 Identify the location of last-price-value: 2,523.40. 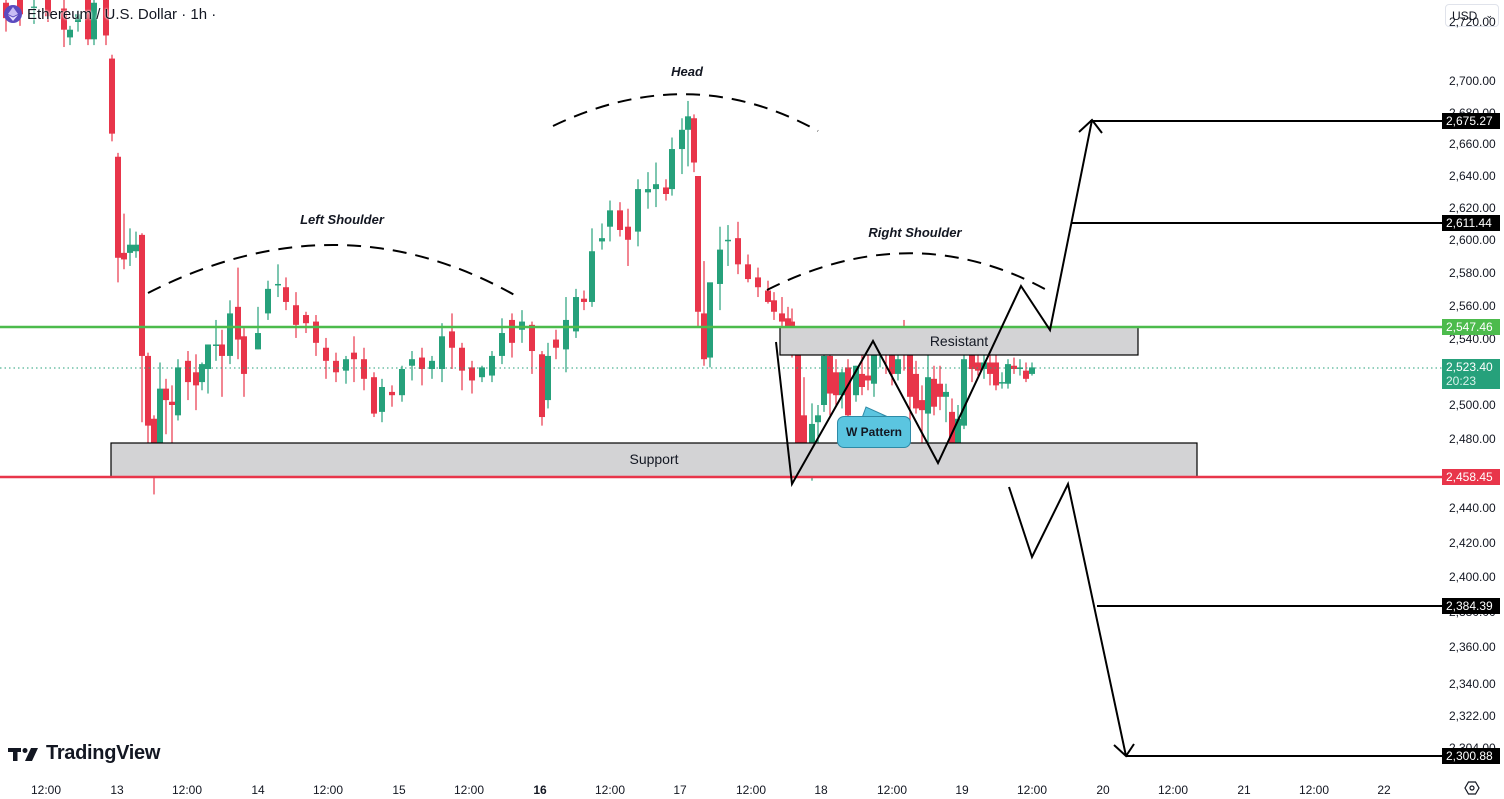
(1469, 367).